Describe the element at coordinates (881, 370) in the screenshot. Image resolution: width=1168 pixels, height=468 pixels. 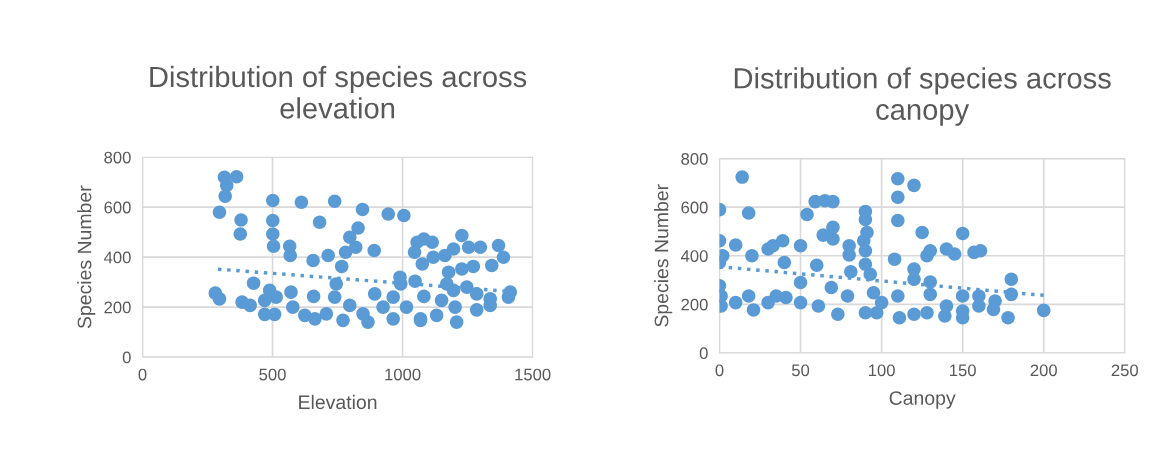
I see `x-tick-label: 100` at that location.